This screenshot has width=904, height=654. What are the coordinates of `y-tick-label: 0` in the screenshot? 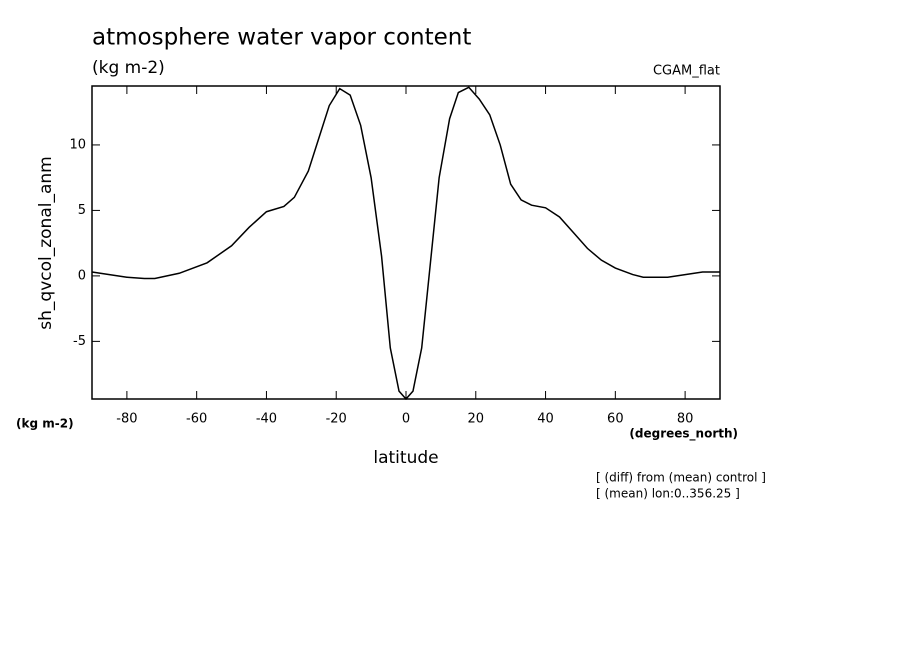 It's located at (82, 275).